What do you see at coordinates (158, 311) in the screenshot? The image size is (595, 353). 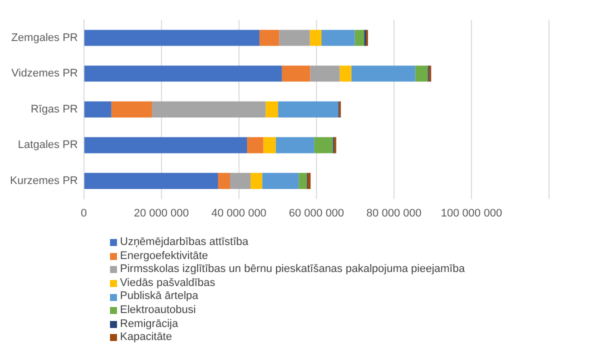 I see `legend-label: Elektroautobusi` at bounding box center [158, 311].